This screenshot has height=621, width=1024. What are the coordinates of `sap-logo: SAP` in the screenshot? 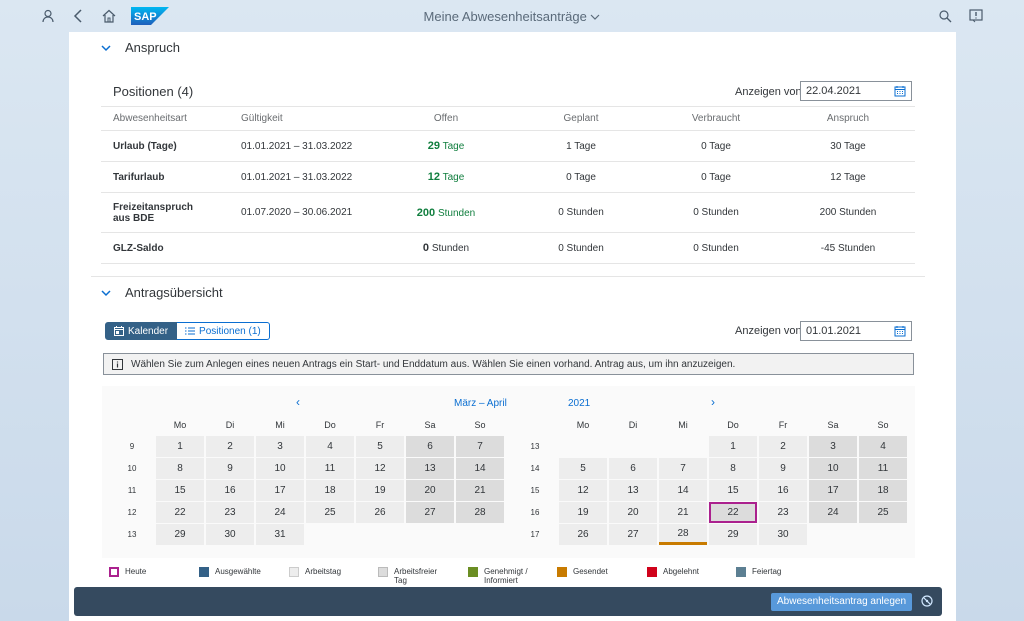 It's located at (150, 16).